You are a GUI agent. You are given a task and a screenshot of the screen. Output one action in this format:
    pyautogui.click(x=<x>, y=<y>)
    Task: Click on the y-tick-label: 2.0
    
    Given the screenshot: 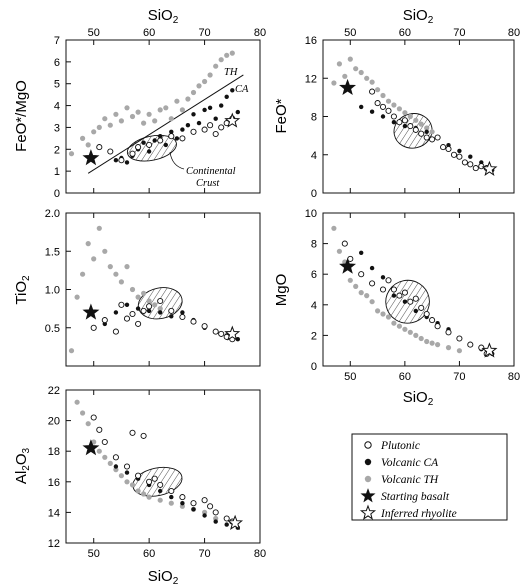 What is the action you would take?
    pyautogui.click(x=52, y=214)
    